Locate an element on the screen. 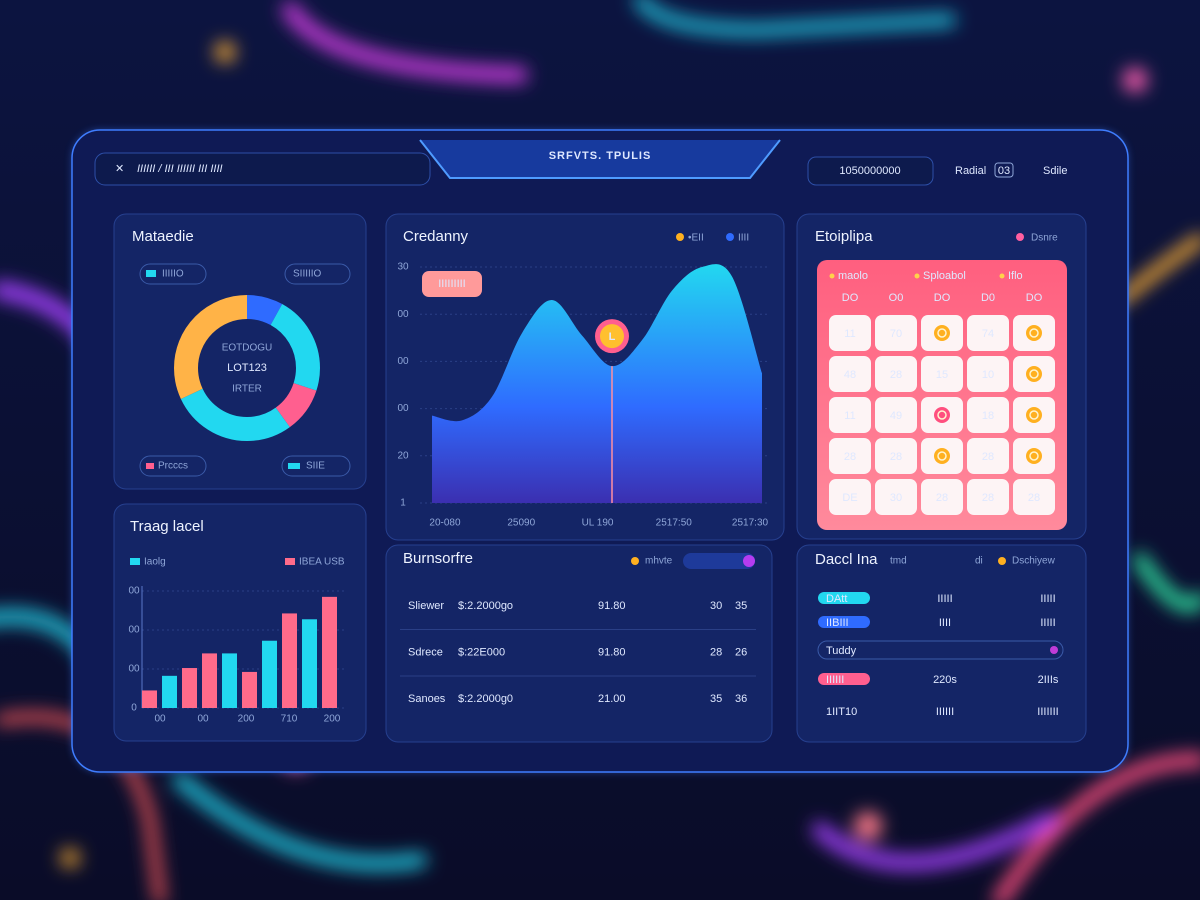 Image resolution: width=1200 pixels, height=900 pixels. toggle is located at coordinates (719, 561).